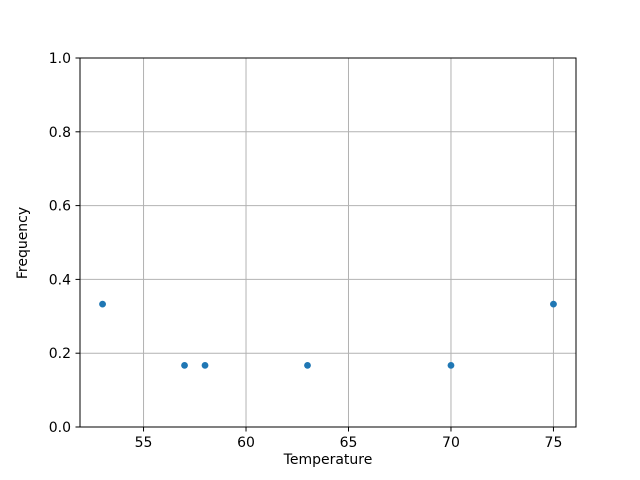 This screenshot has width=640, height=480. What do you see at coordinates (554, 443) in the screenshot?
I see `x-tick-label: 75` at bounding box center [554, 443].